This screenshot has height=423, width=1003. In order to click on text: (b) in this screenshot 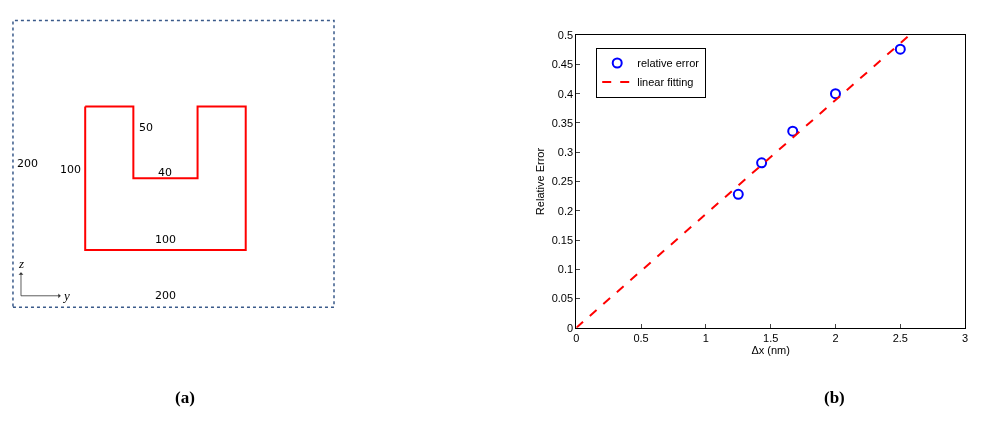, I will do `click(834, 397)`.